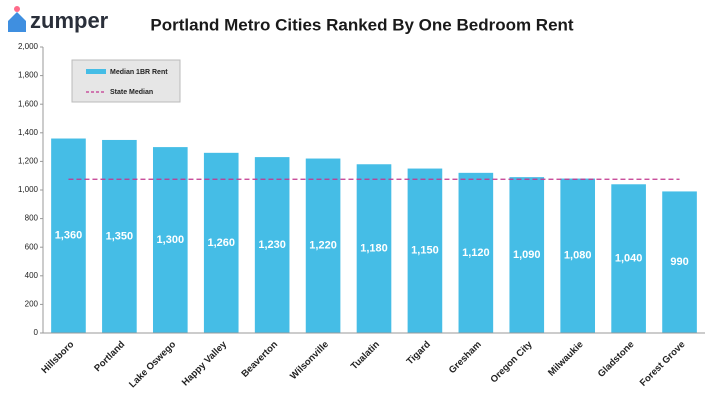 This screenshot has width=720, height=405. Describe the element at coordinates (28, 189) in the screenshot. I see `y-tick-label: 1,000` at that location.